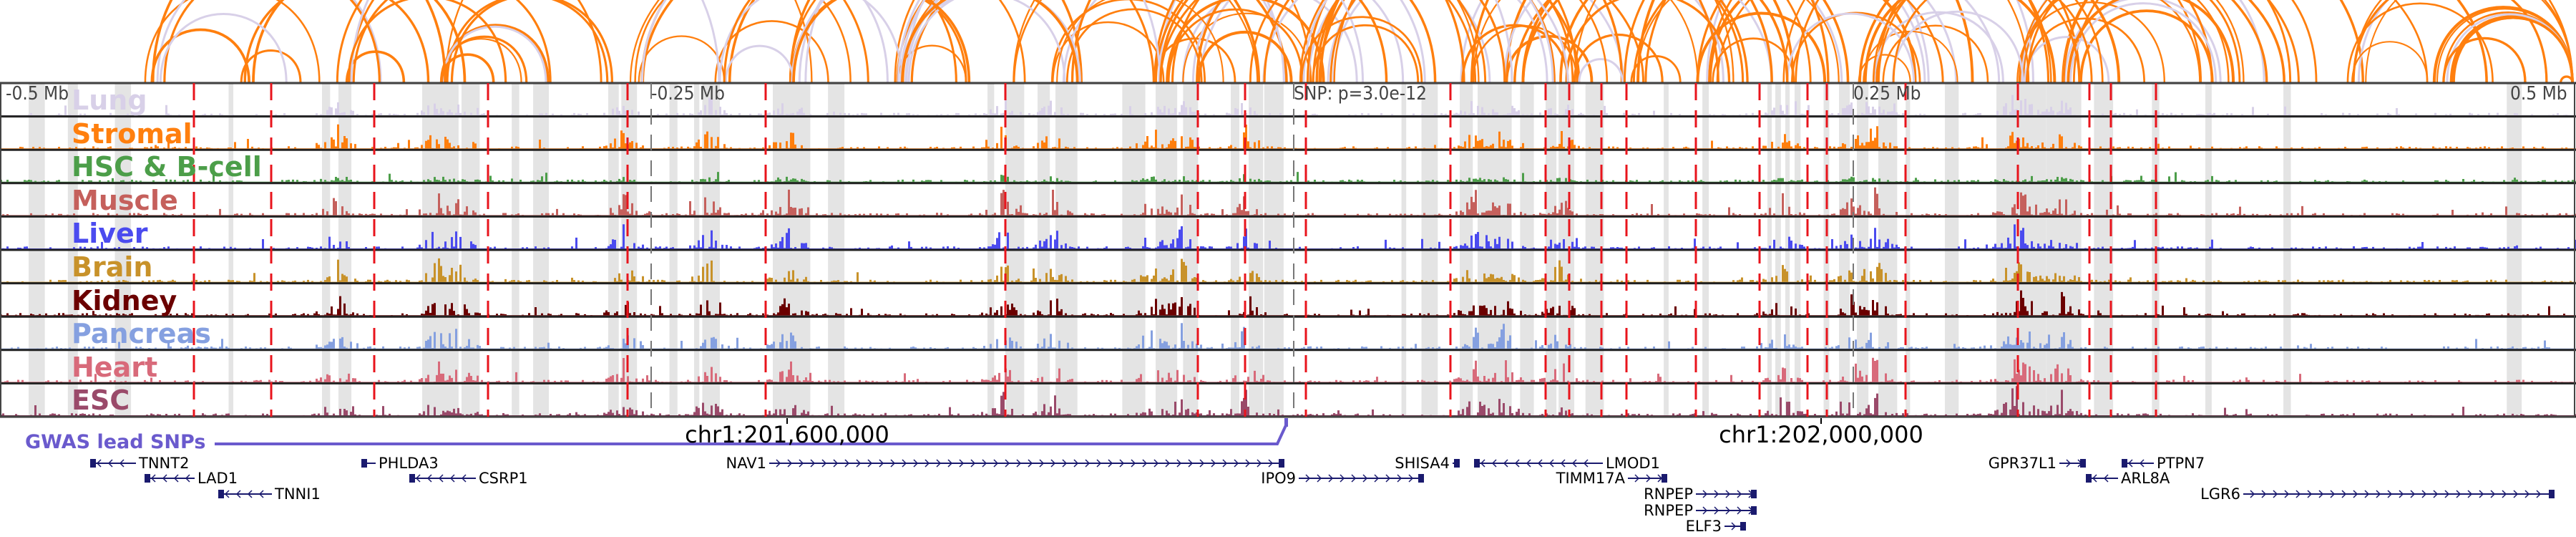 The height and width of the screenshot is (537, 2576). What do you see at coordinates (2022, 463) in the screenshot?
I see `gene-label: GPR37L1` at bounding box center [2022, 463].